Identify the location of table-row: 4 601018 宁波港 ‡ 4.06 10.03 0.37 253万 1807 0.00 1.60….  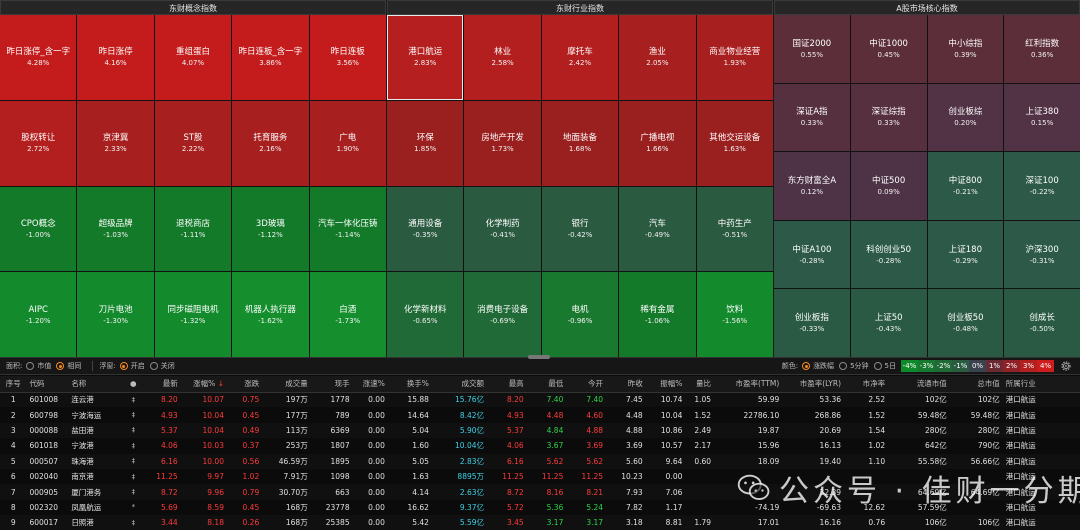
(540, 445).